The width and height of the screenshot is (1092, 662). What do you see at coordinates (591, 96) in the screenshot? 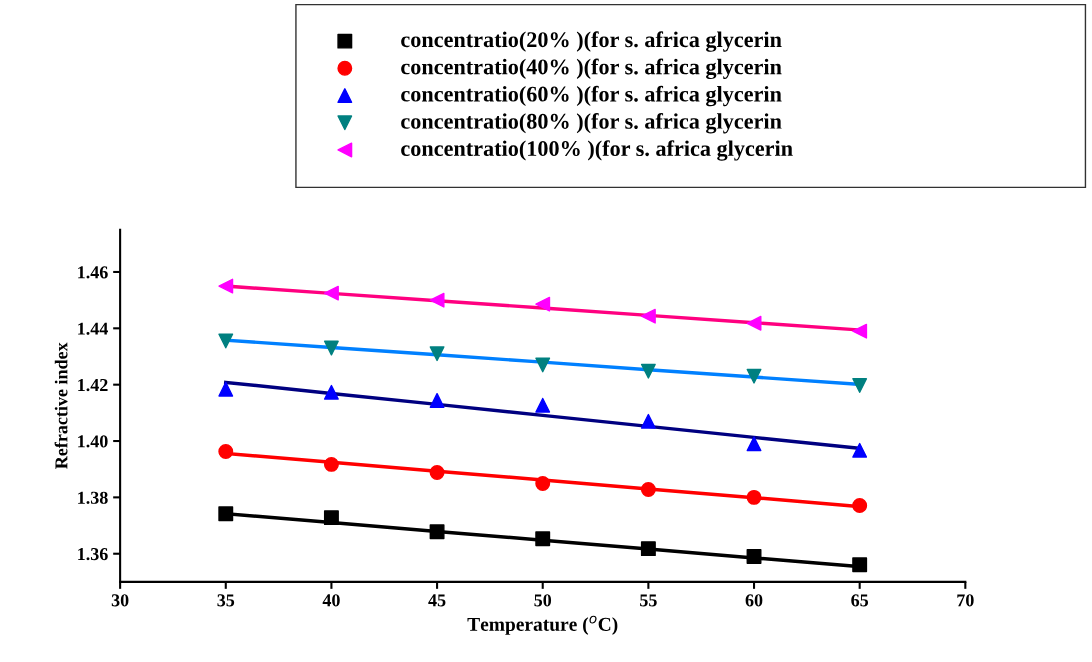
I see `legend-label: concentratio(60% )(for s. africa glycerin` at bounding box center [591, 96].